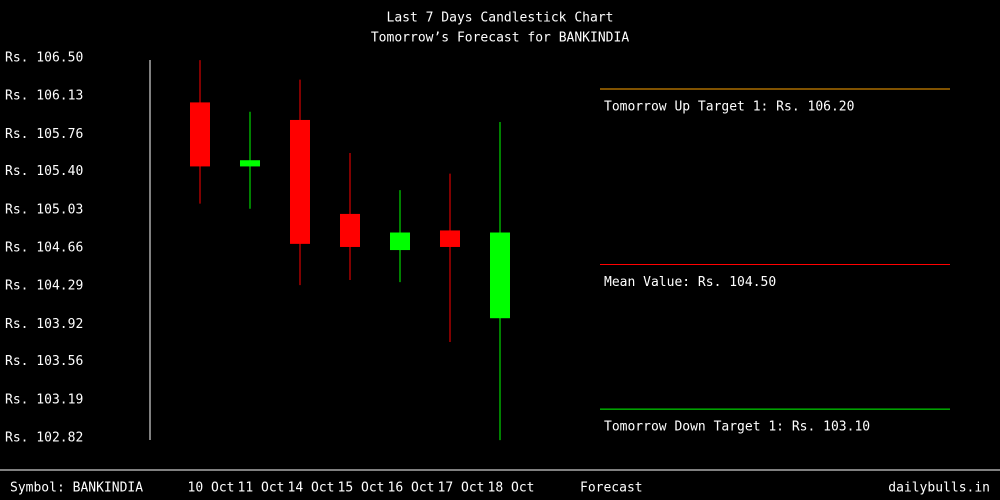 The image size is (1000, 500). What do you see at coordinates (461, 488) in the screenshot?
I see `x-tick-label: 17 Oct` at bounding box center [461, 488].